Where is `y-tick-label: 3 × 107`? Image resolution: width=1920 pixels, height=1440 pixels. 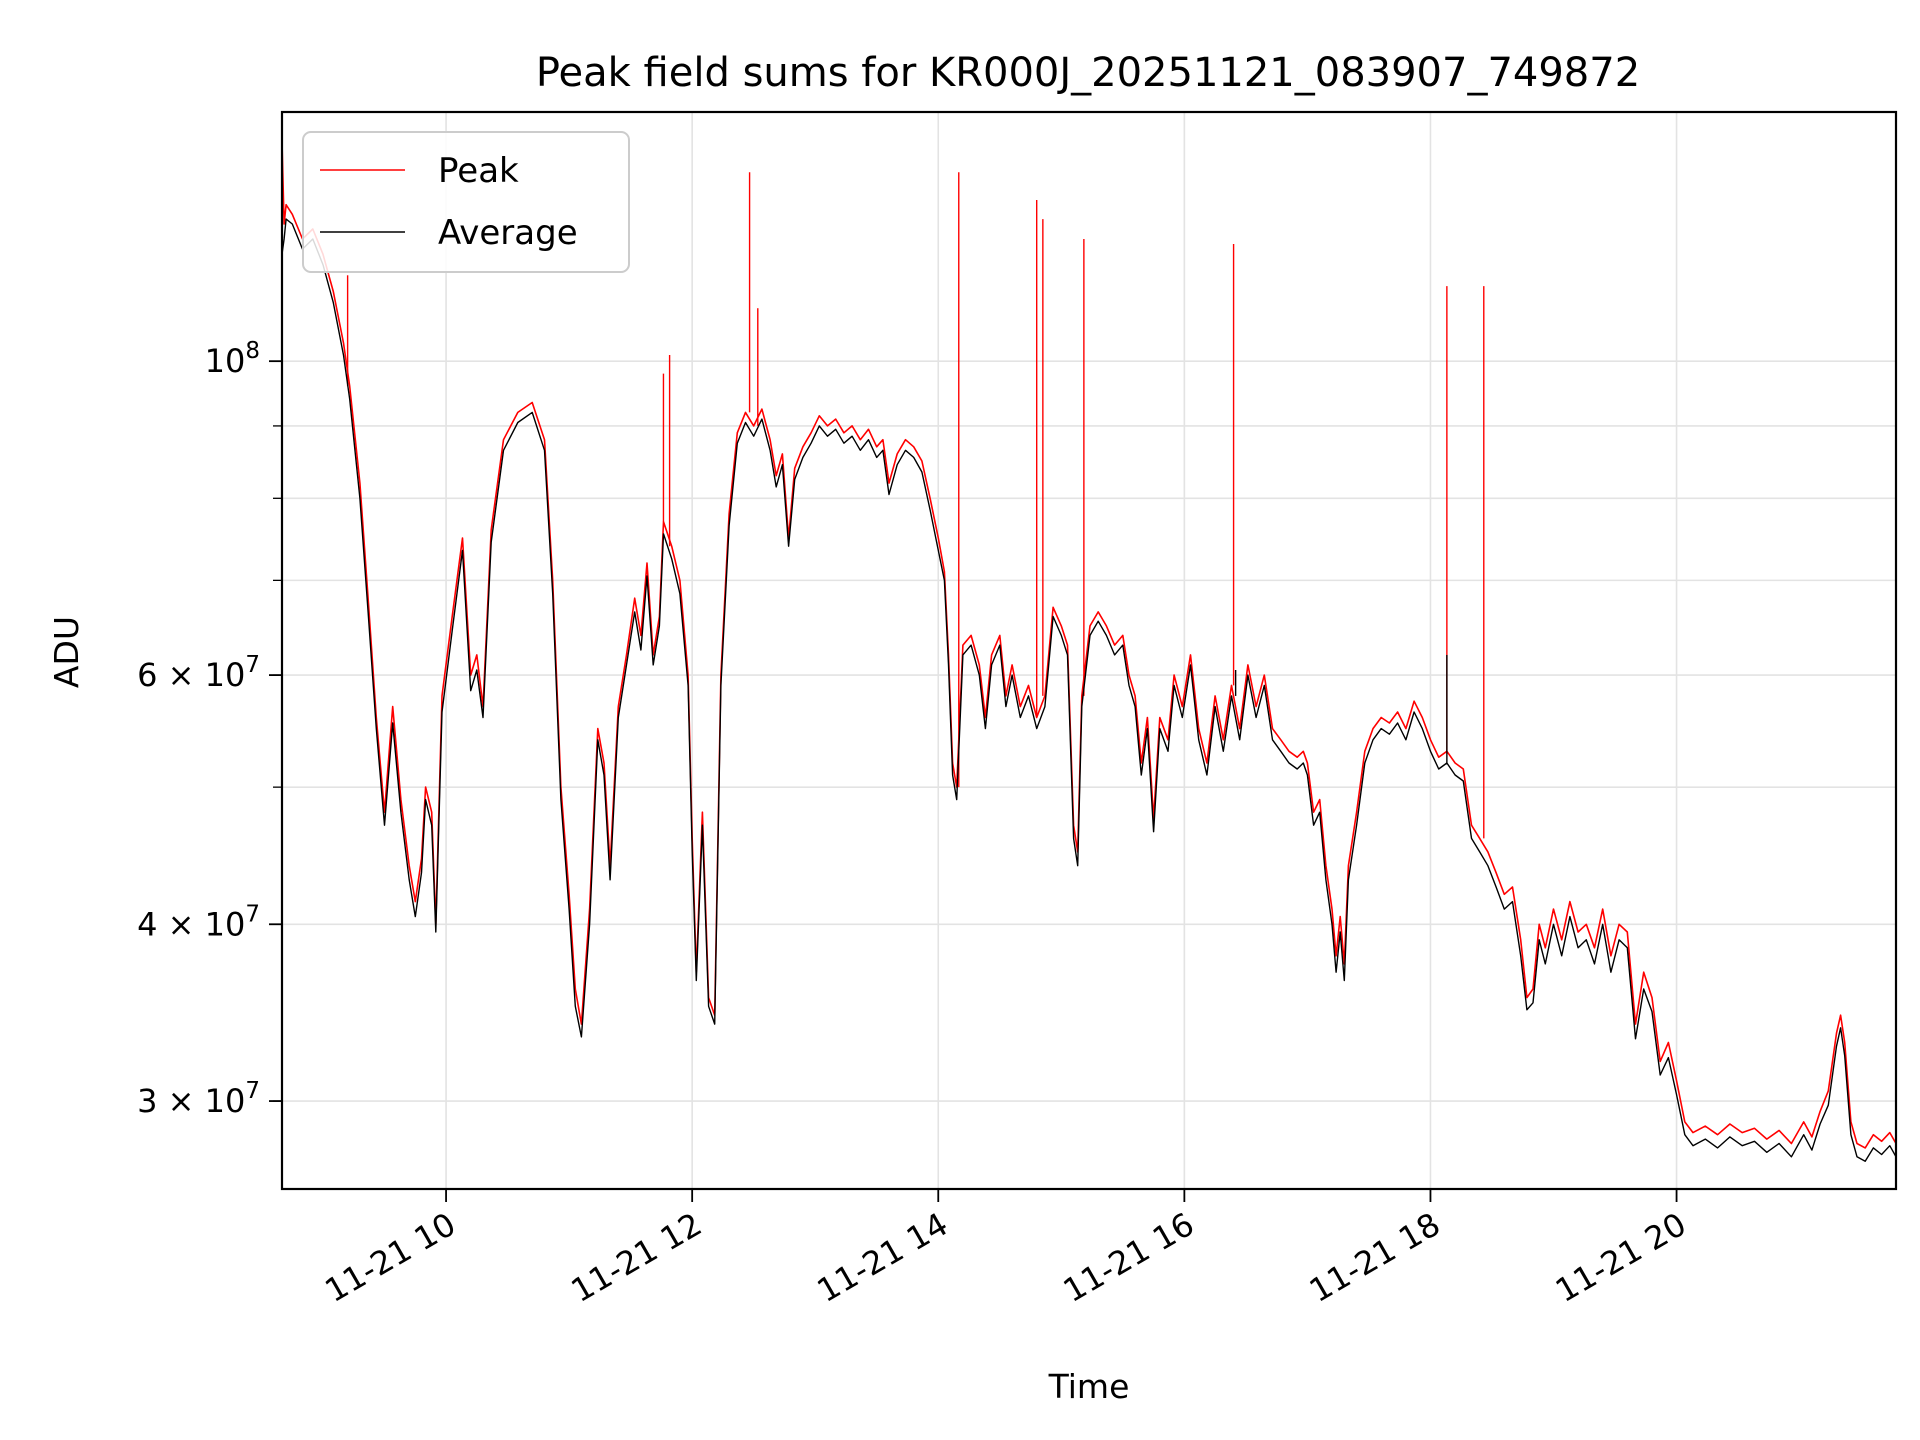 y-tick-label: 3 × 107 is located at coordinates (198, 1099).